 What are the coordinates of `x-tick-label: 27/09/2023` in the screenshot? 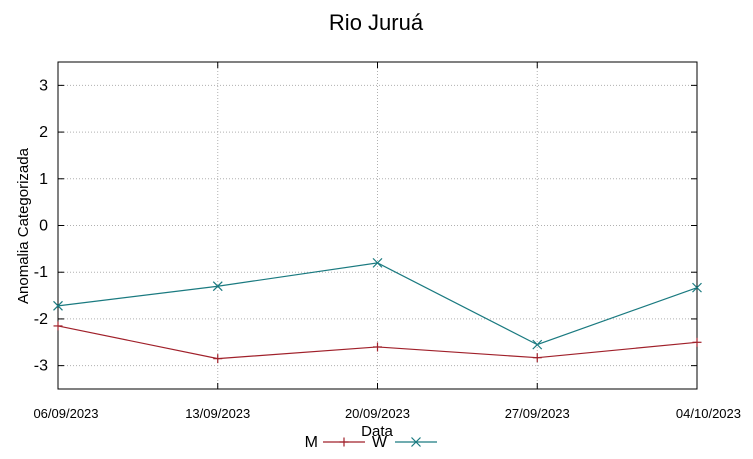 It's located at (537, 413).